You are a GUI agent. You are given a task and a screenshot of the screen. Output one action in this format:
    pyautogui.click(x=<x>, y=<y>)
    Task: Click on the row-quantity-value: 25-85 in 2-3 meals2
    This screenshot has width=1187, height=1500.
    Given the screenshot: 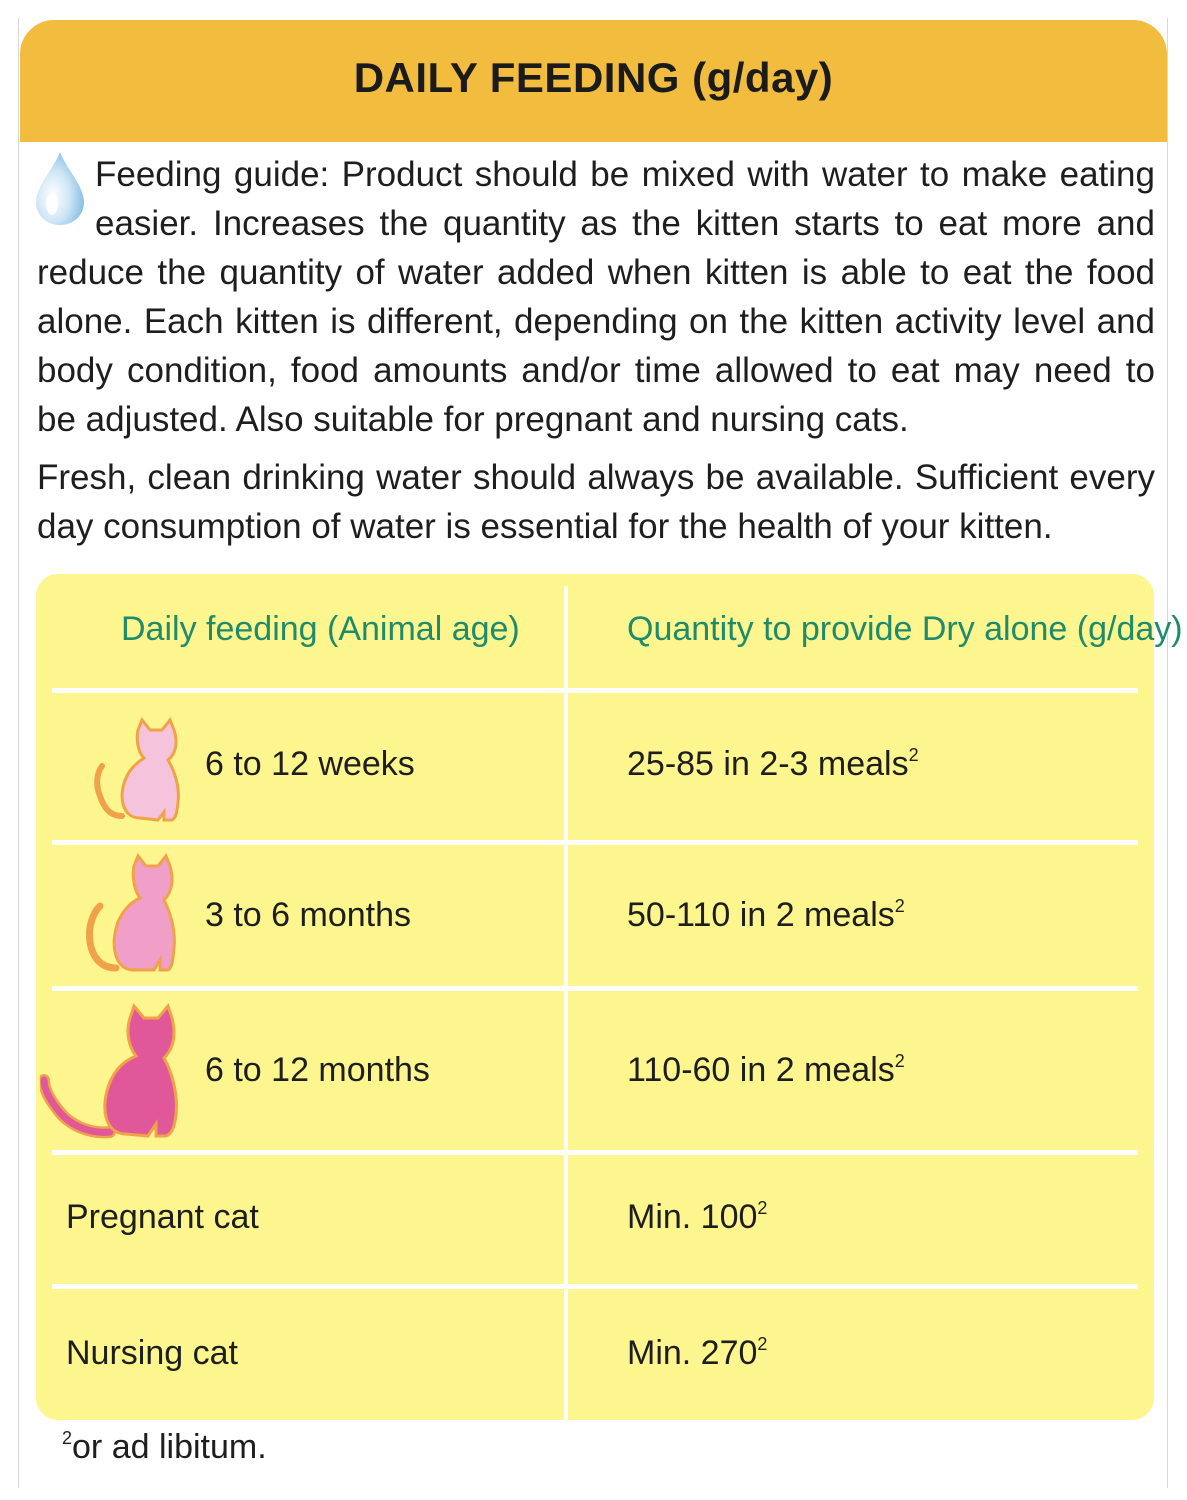 What is the action you would take?
    pyautogui.click(x=773, y=764)
    